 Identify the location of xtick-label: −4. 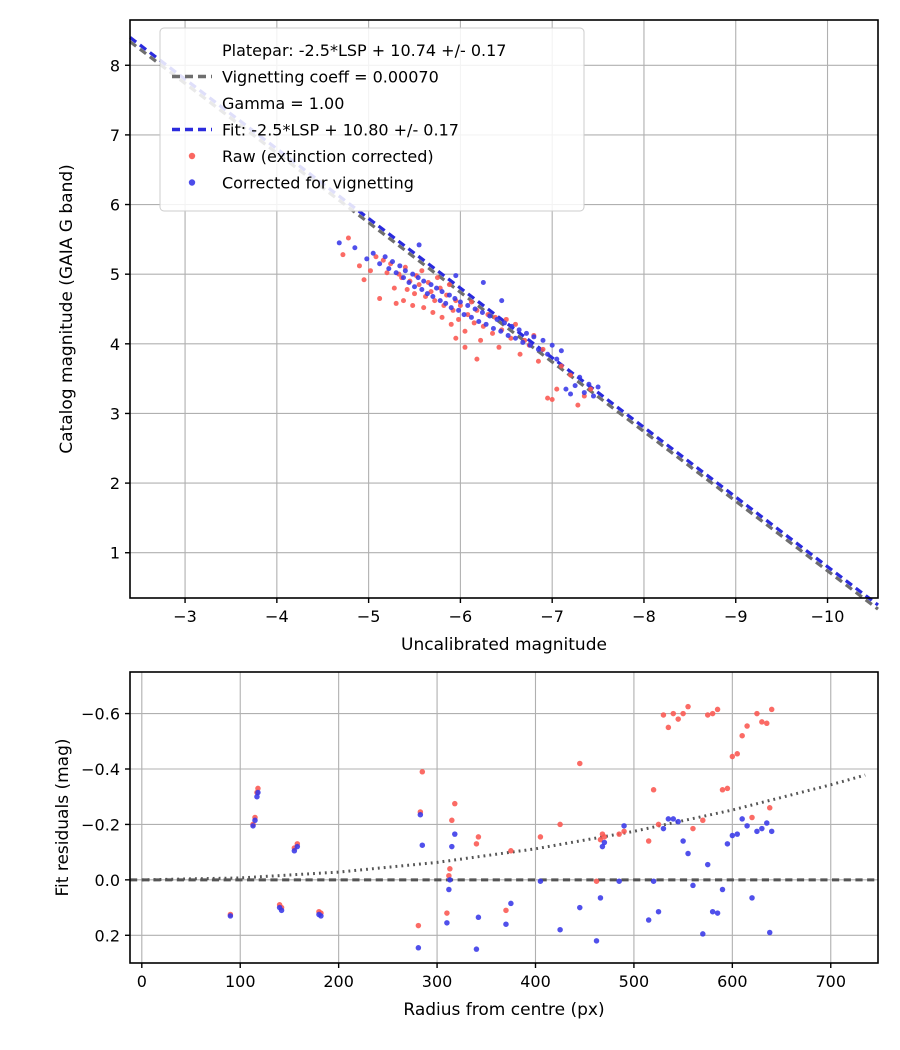
(277, 616).